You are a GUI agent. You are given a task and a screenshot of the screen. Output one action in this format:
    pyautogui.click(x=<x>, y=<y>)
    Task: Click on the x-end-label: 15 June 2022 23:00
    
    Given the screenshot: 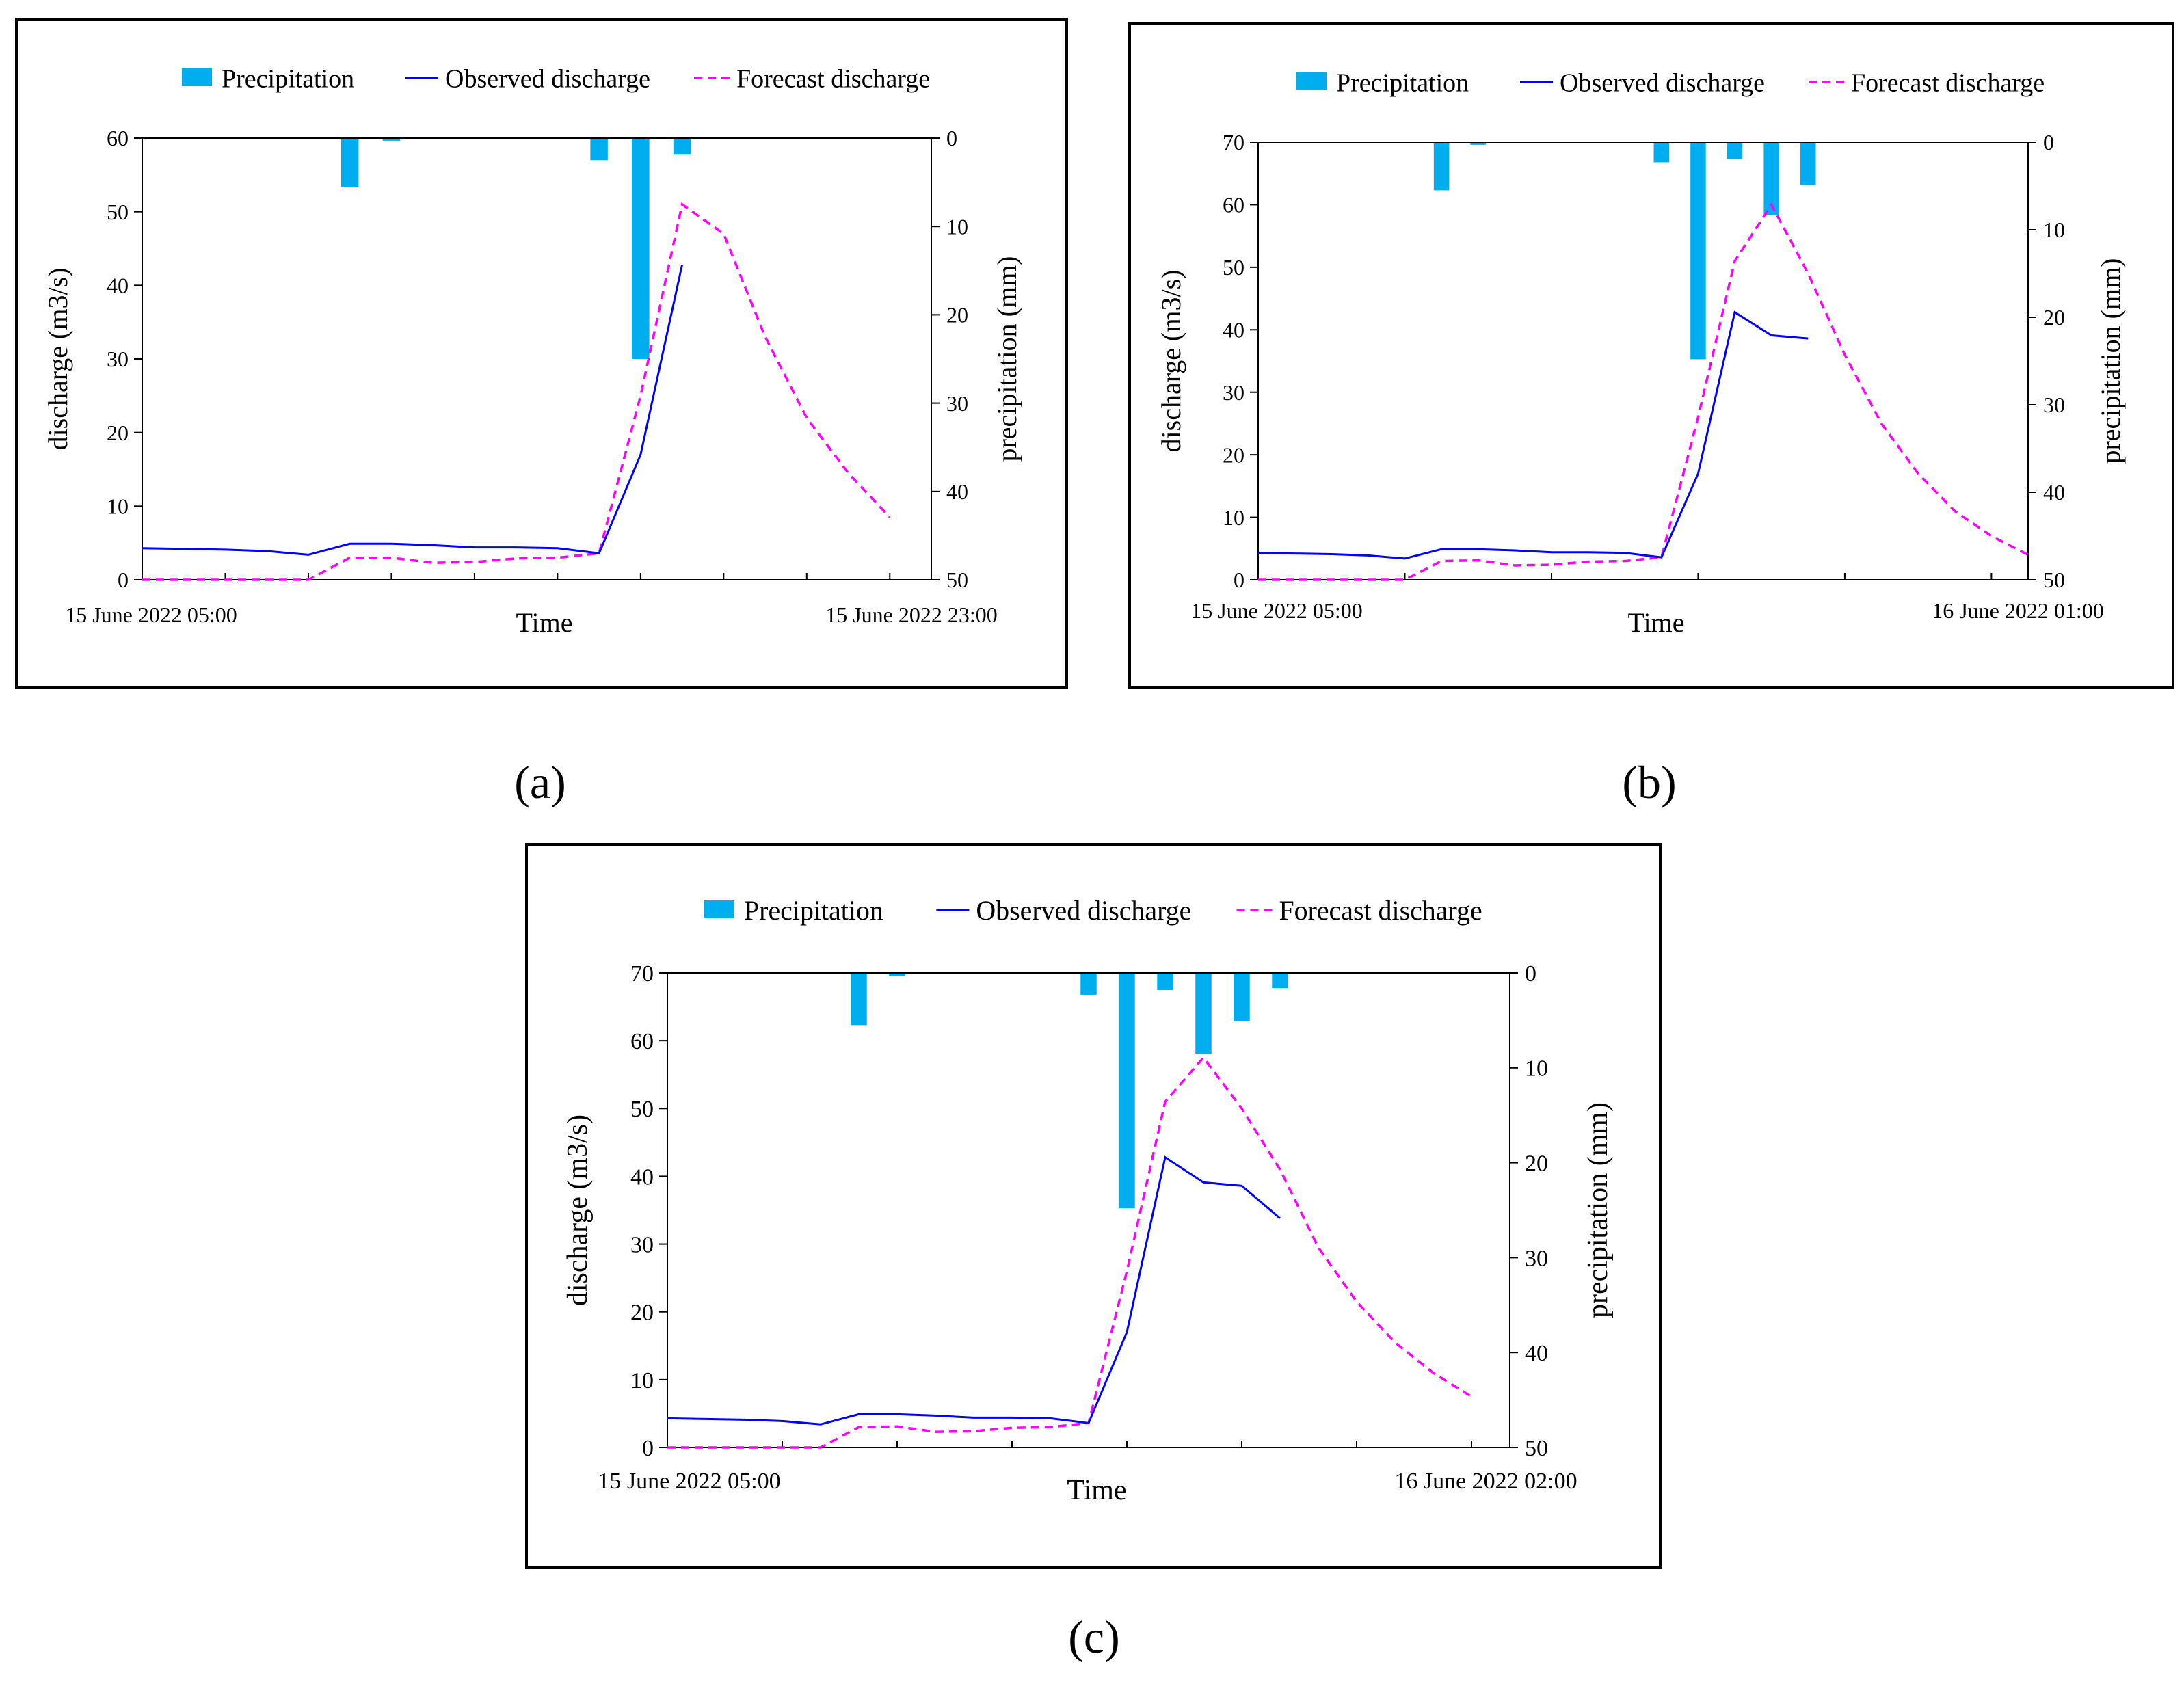 What is the action you would take?
    pyautogui.click(x=911, y=614)
    